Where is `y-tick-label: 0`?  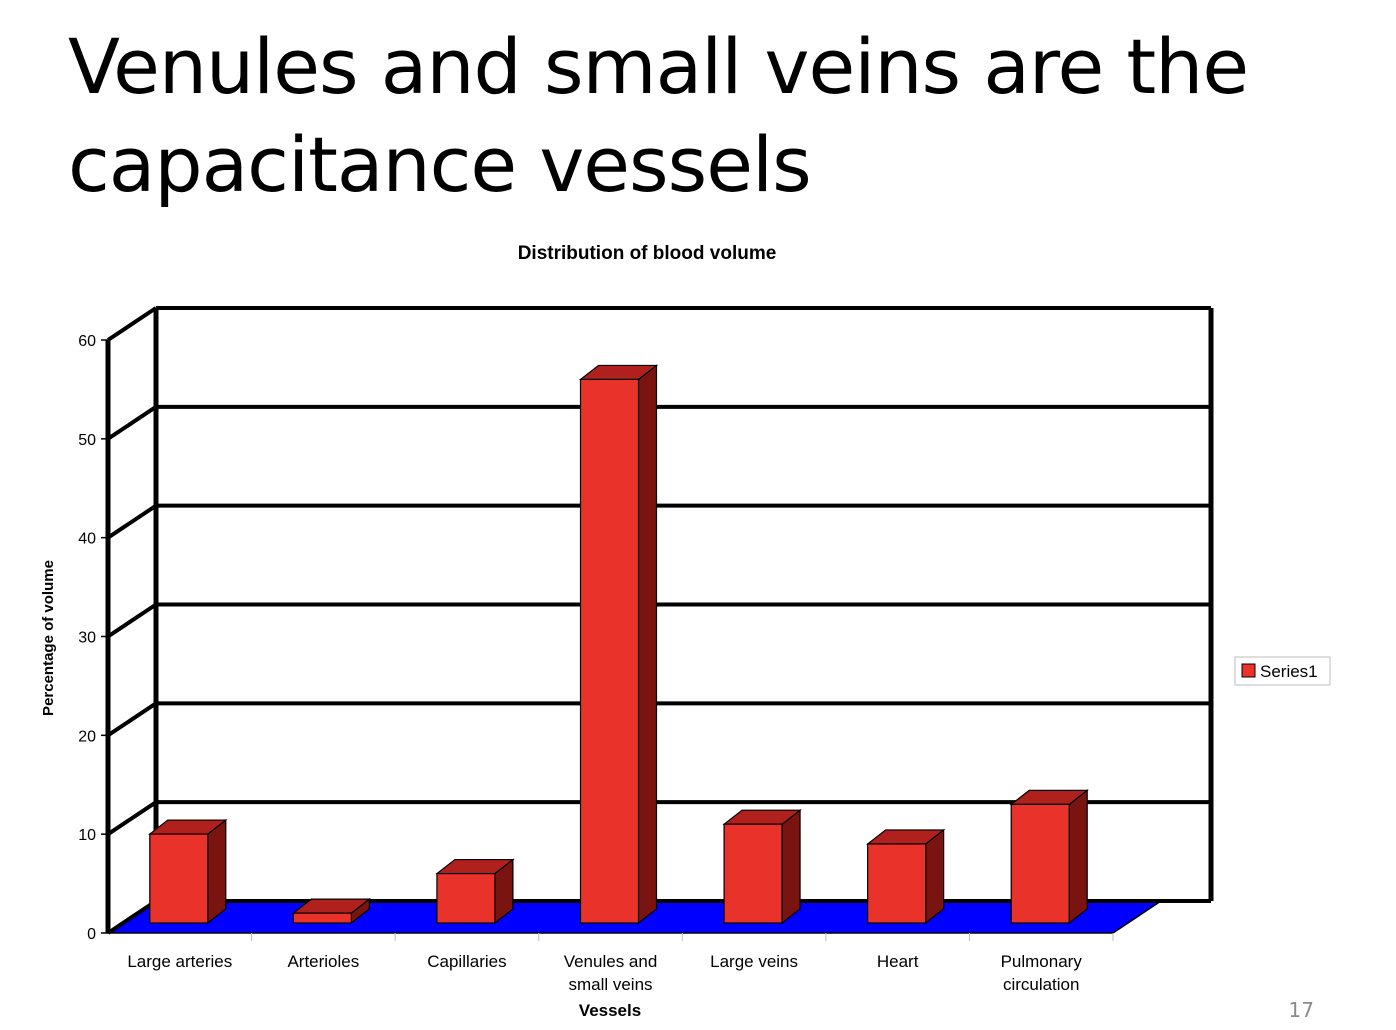
y-tick-label: 0 is located at coordinates (91, 934).